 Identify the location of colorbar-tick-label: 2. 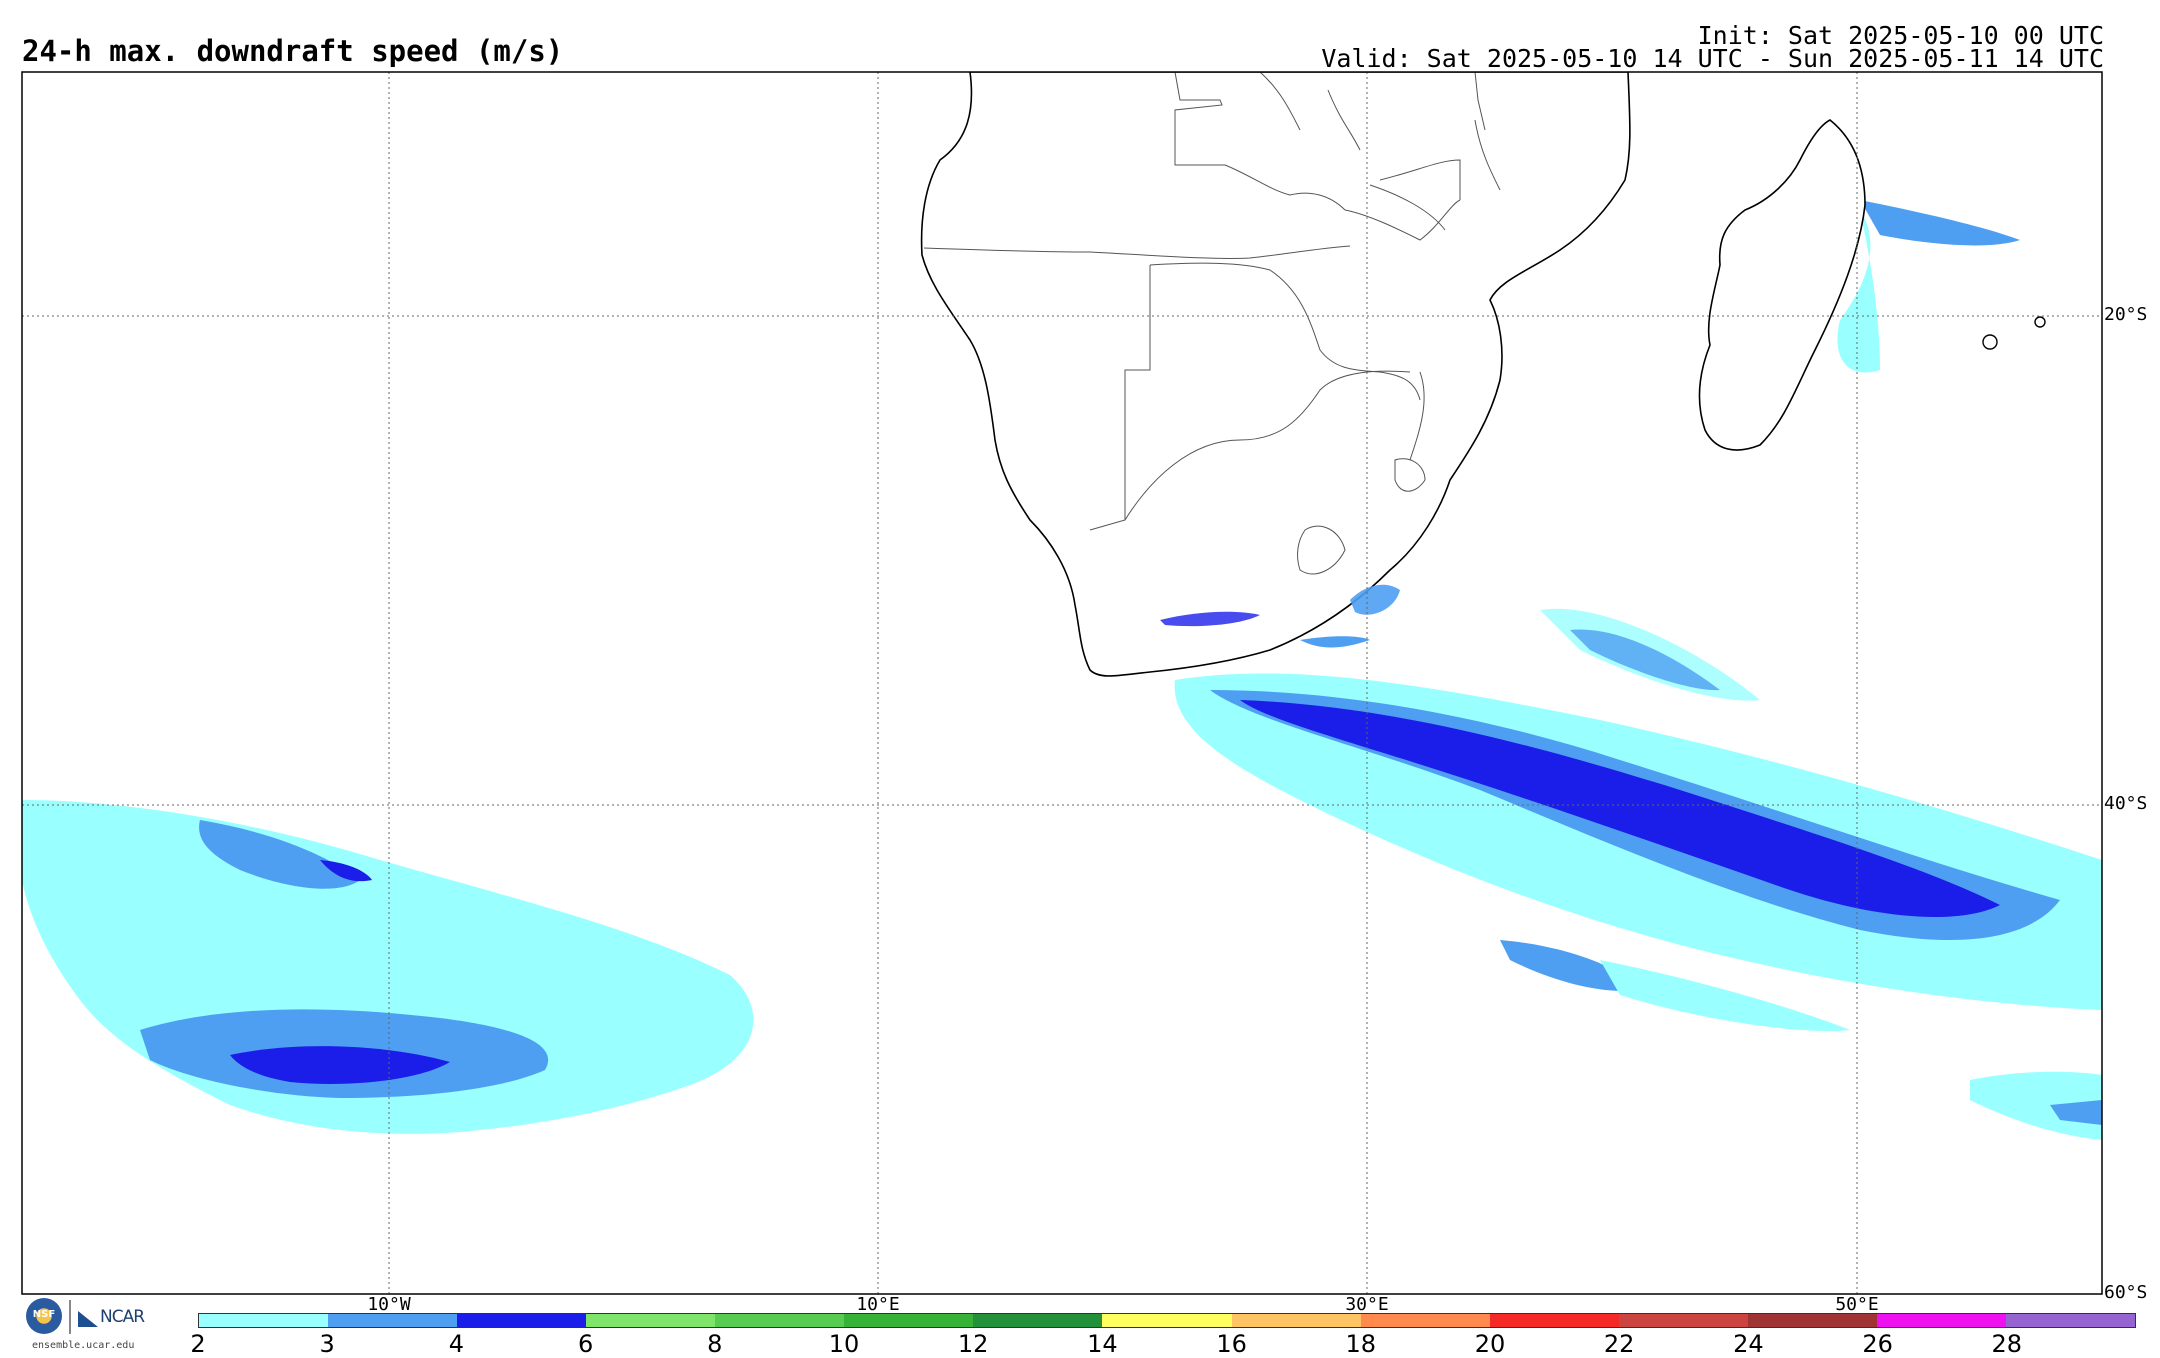
(198, 1344).